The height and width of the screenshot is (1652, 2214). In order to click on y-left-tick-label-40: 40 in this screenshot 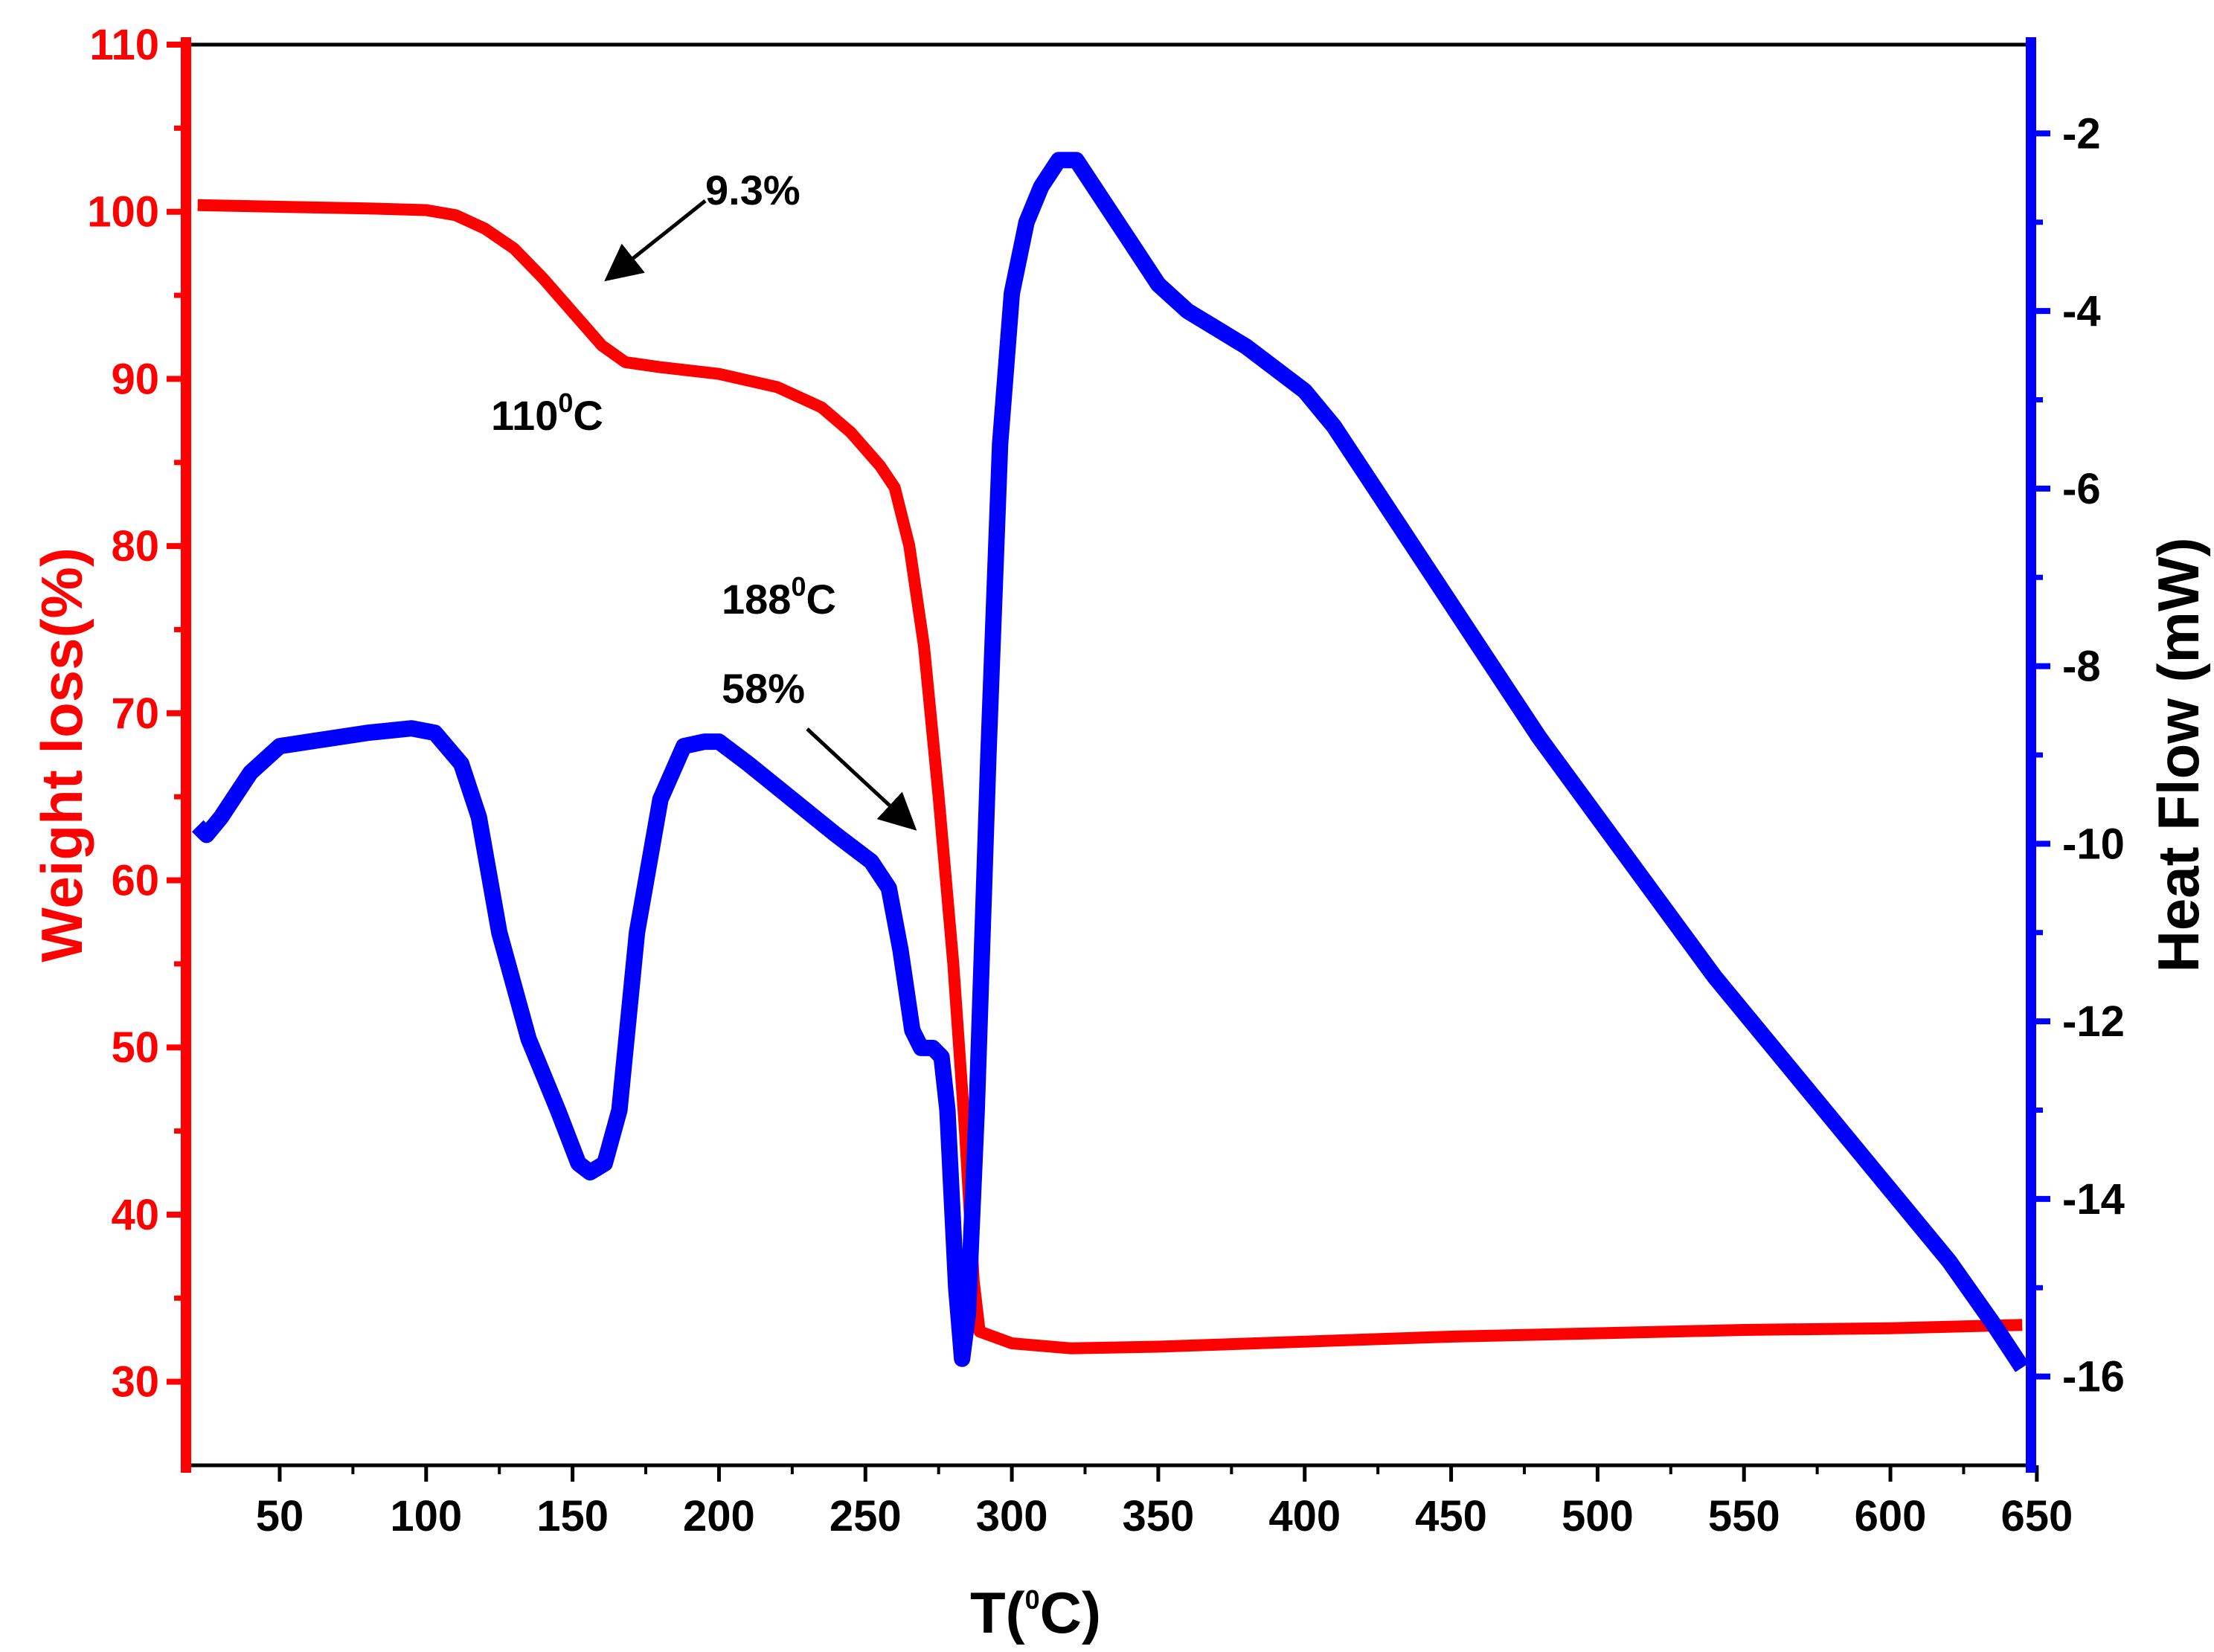, I will do `click(135, 1215)`.